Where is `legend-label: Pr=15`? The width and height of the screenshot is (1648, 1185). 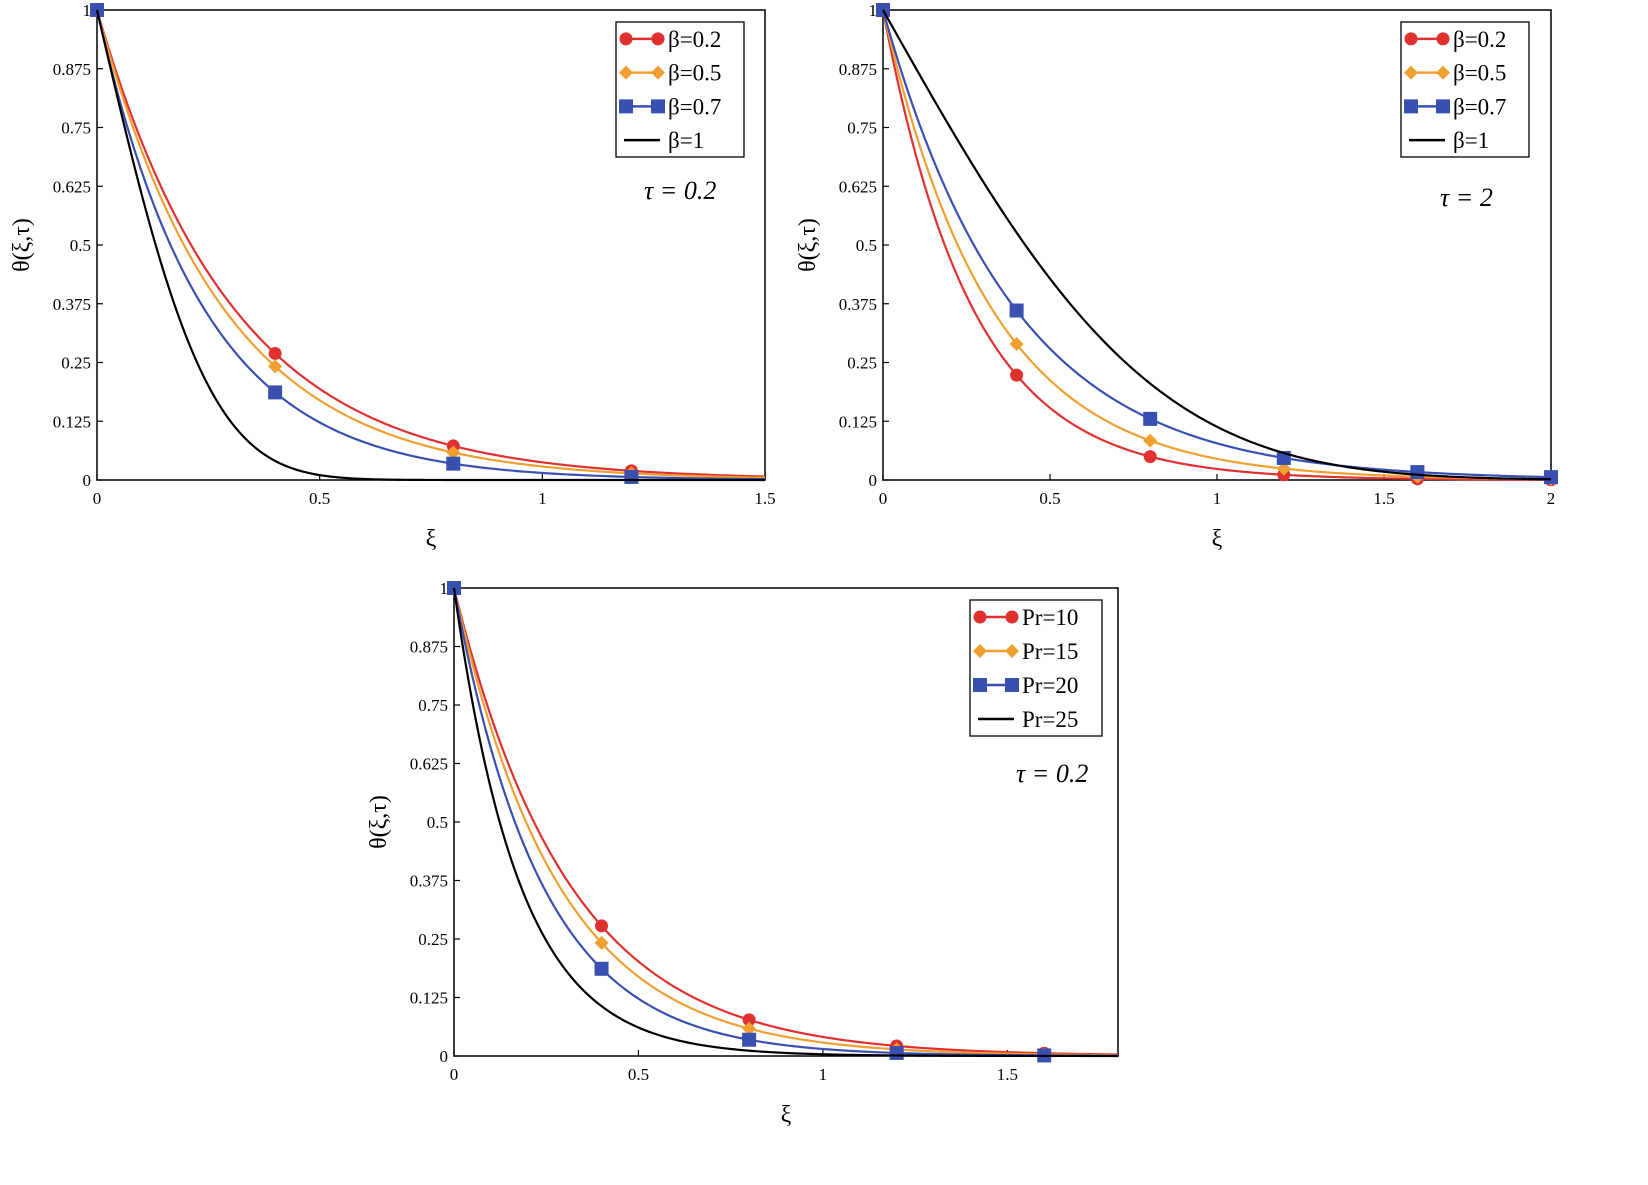
legend-label: Pr=15 is located at coordinates (1050, 651).